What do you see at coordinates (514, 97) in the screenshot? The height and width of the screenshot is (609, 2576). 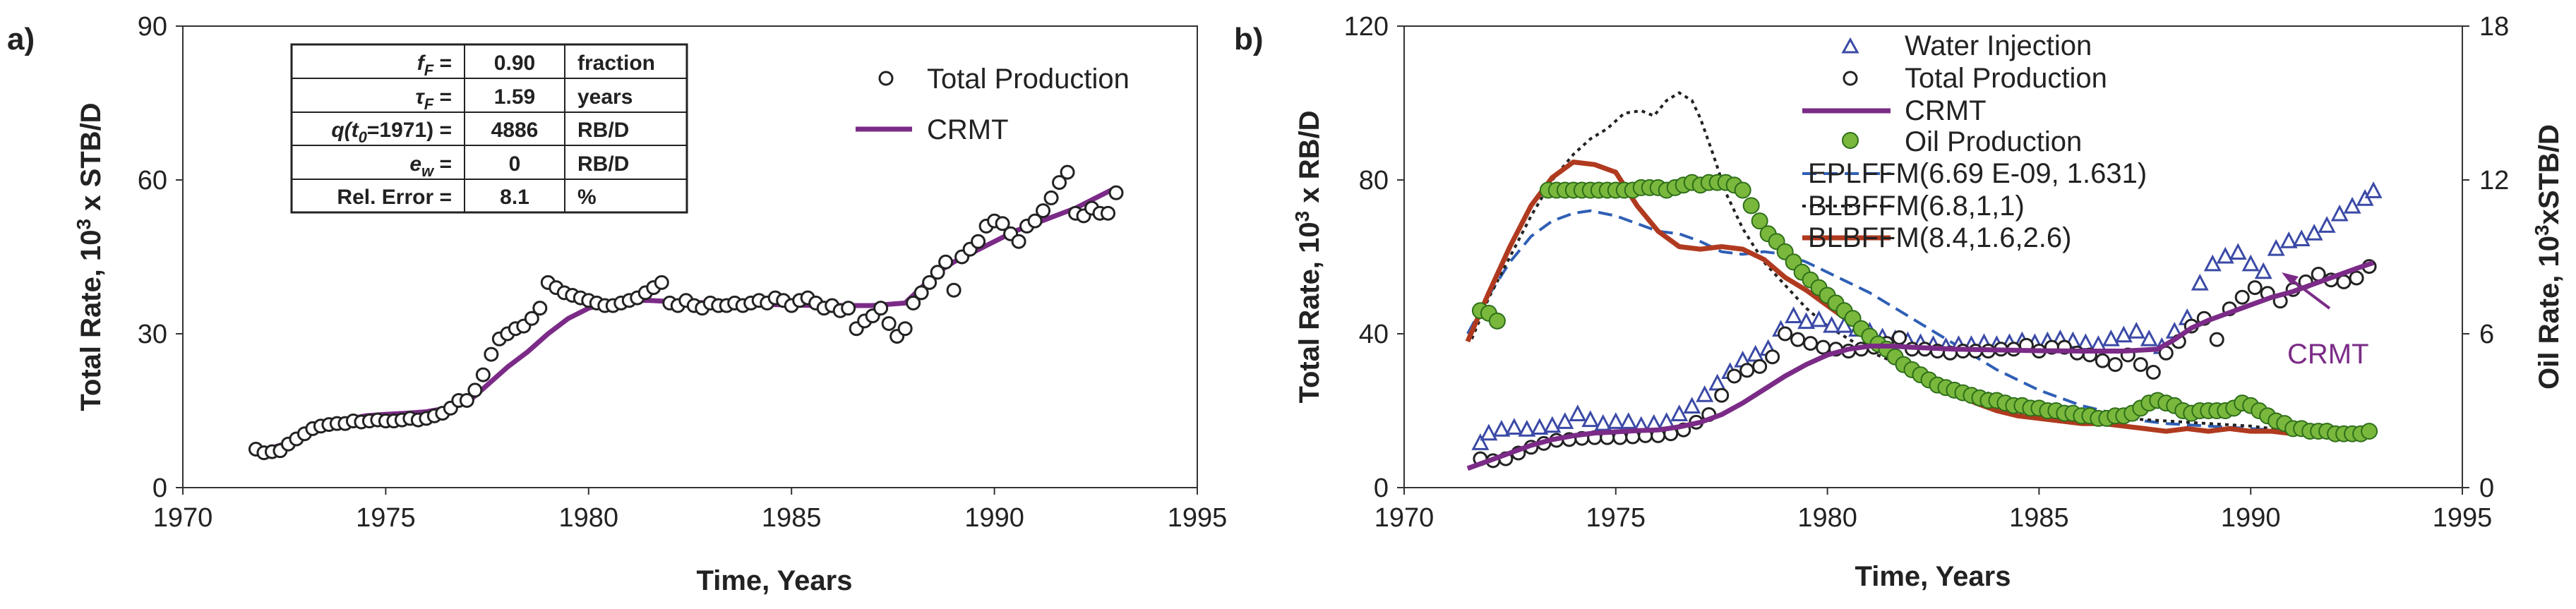 I see `param-tauF-value: 1.59` at bounding box center [514, 97].